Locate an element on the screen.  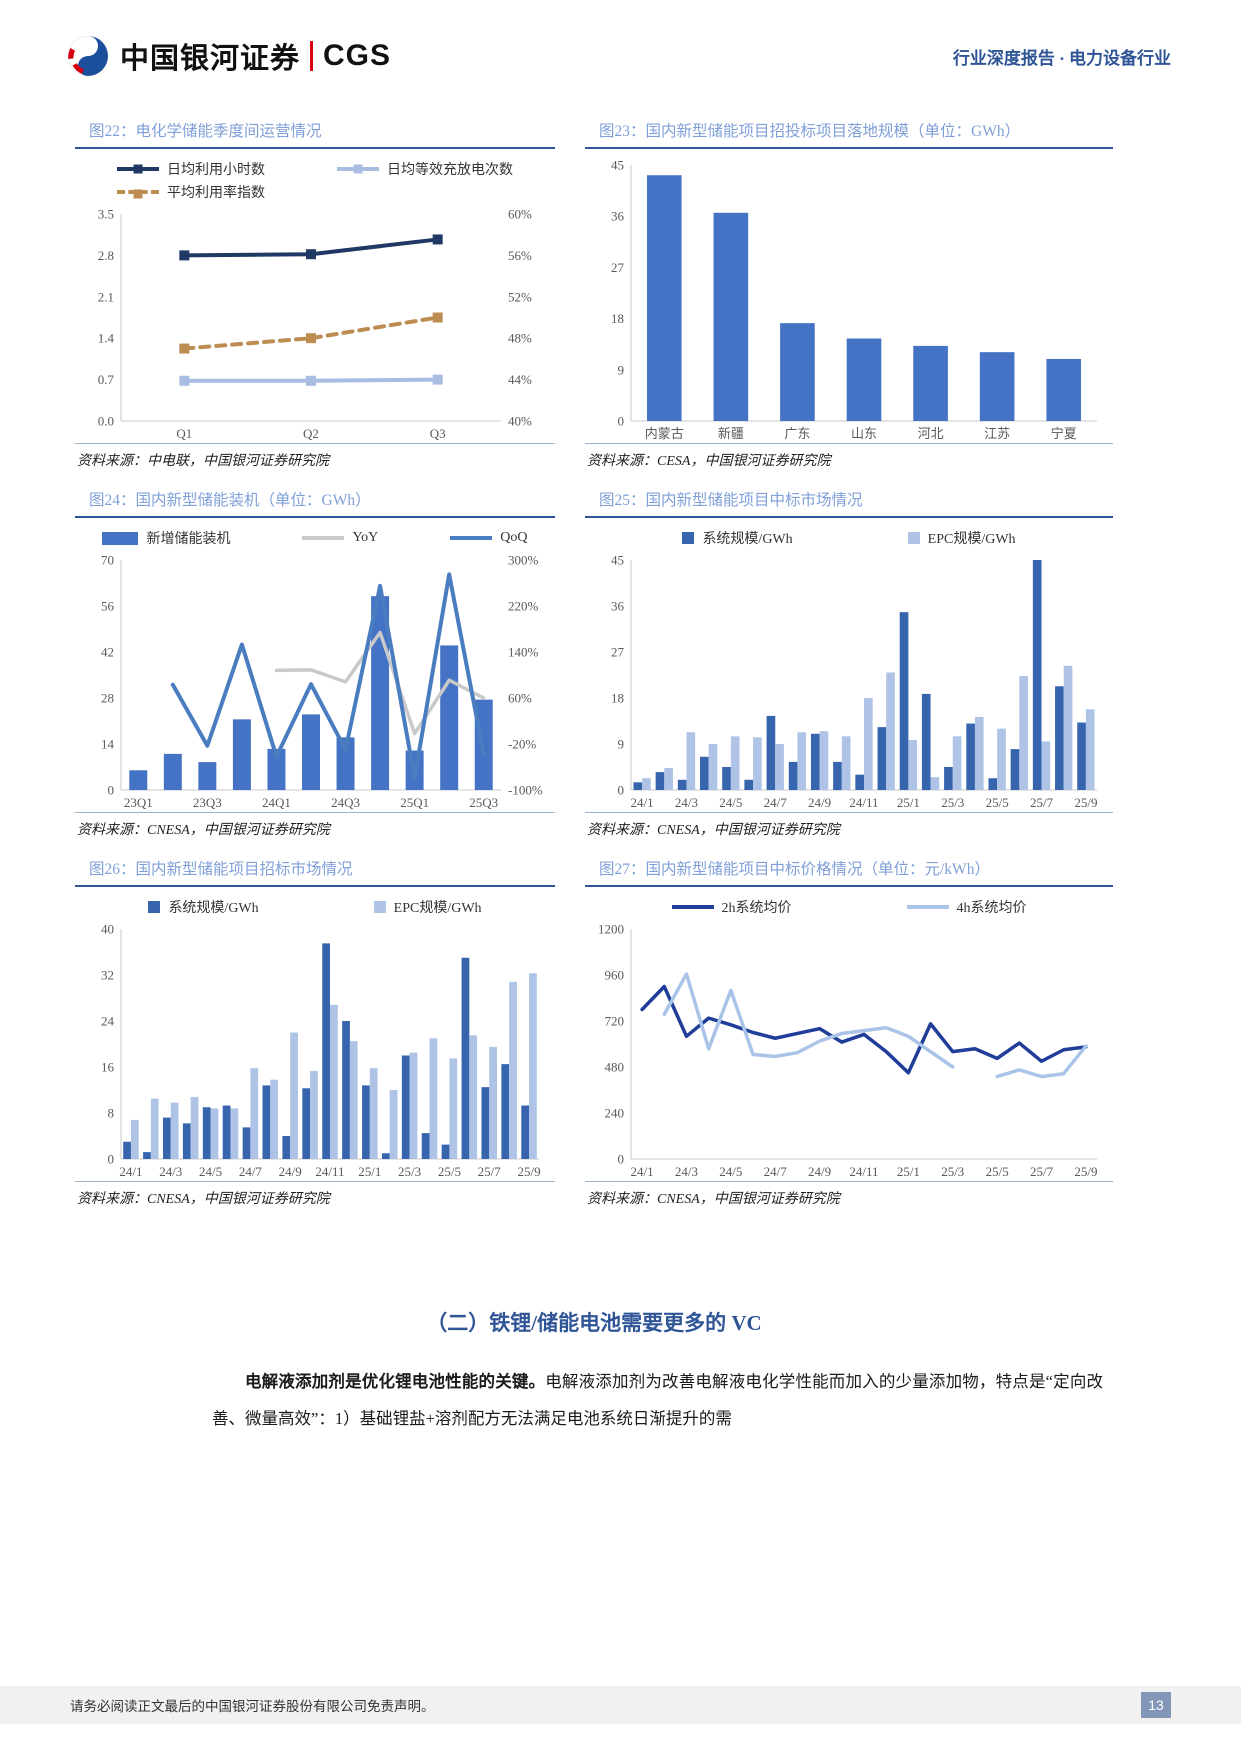
svg-text: 1200 is located at coordinates (611, 929).